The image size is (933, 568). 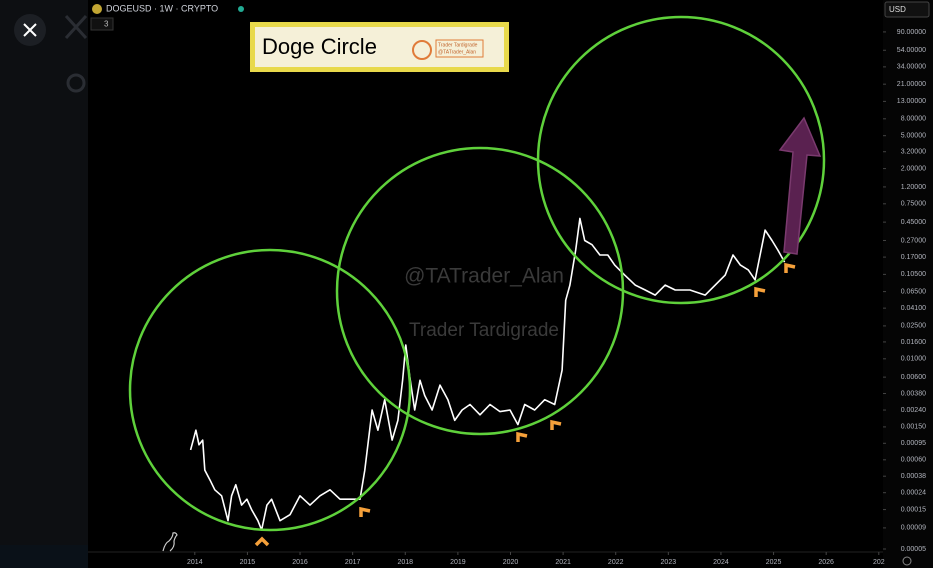 What do you see at coordinates (911, 101) in the screenshot?
I see `y-tick-label: 13.00000` at bounding box center [911, 101].